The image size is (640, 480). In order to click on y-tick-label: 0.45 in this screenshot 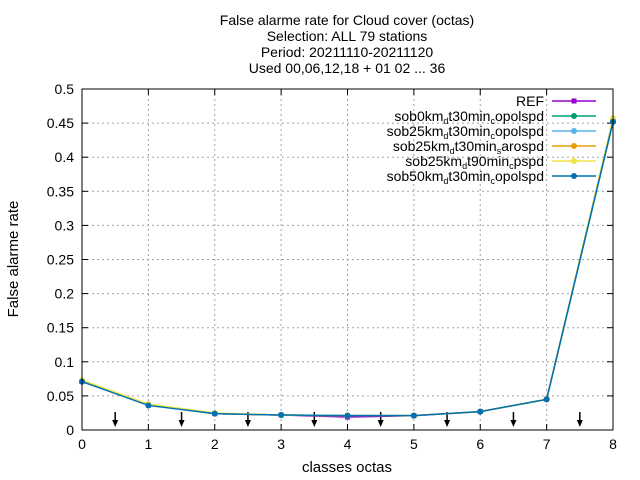, I will do `click(60, 123)`.